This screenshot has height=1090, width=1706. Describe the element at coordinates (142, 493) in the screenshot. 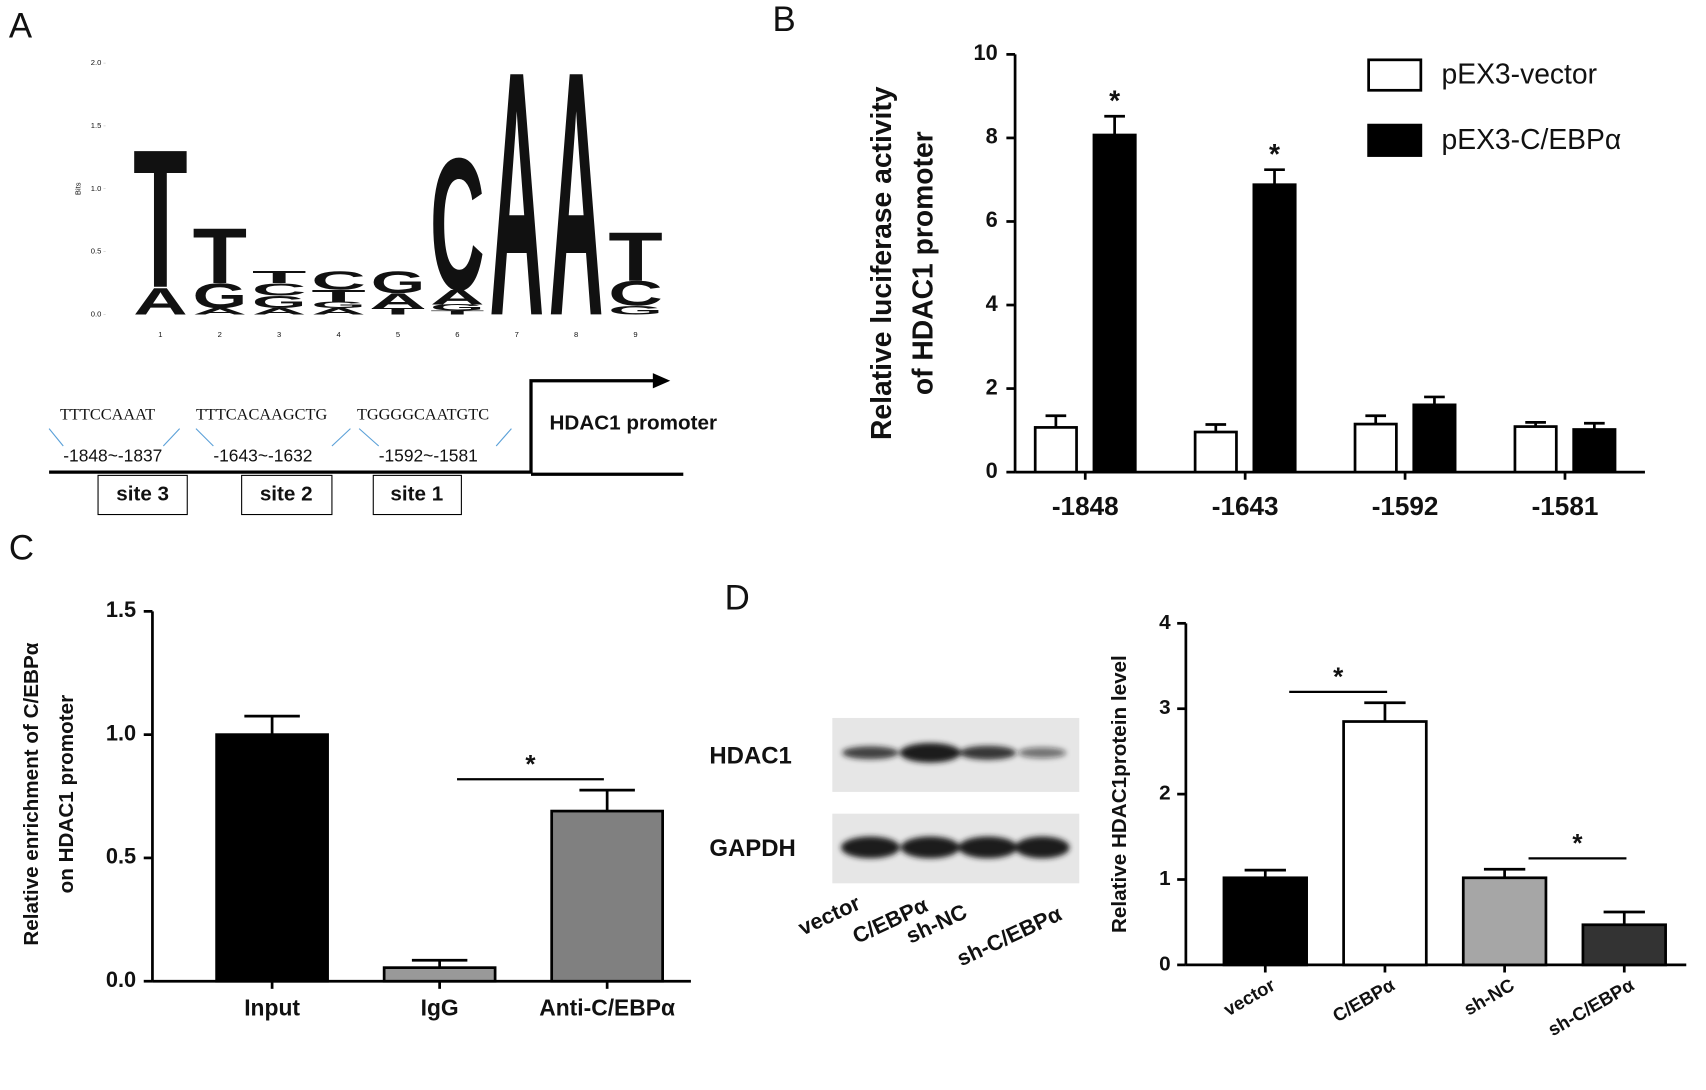

I see `site-label: site 3` at that location.